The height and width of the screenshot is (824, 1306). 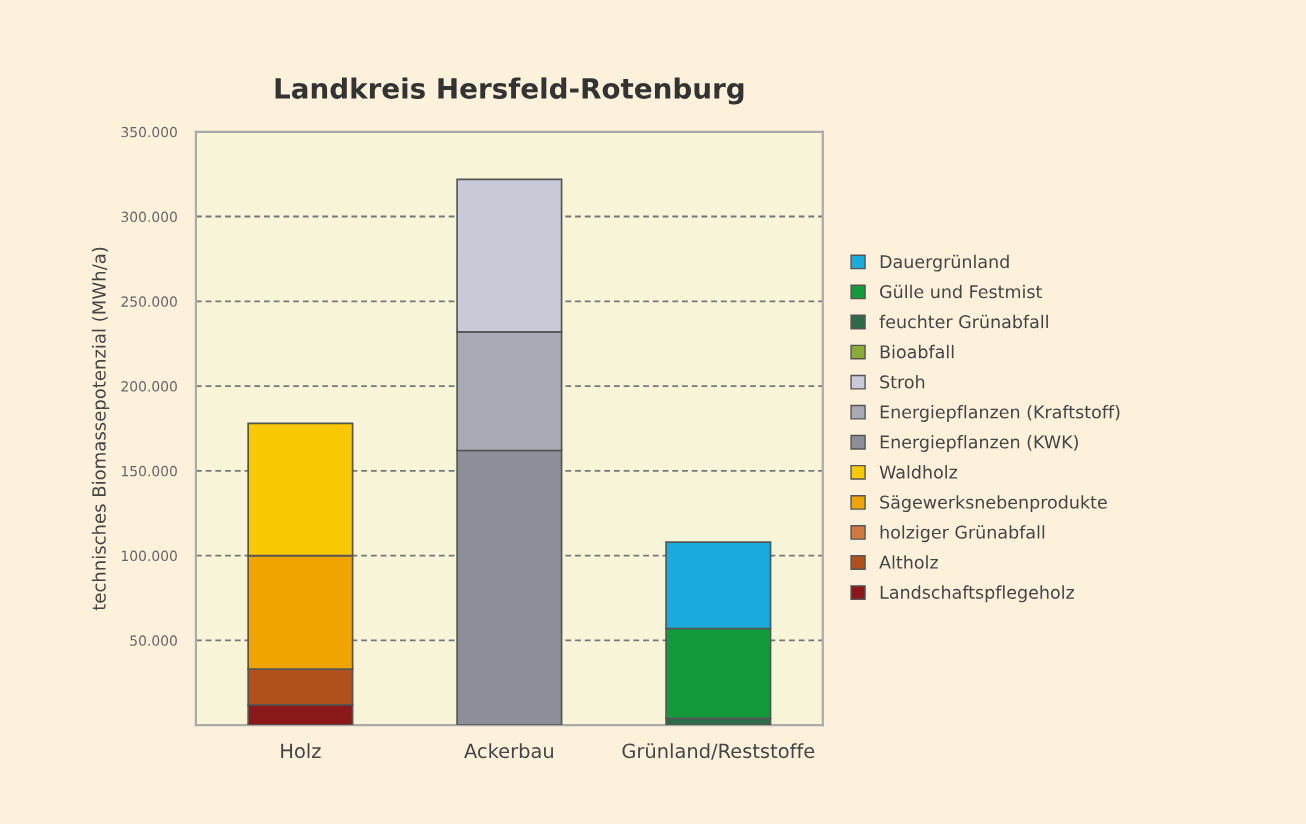 What do you see at coordinates (944, 263) in the screenshot?
I see `legend-label: Dauergrünland` at bounding box center [944, 263].